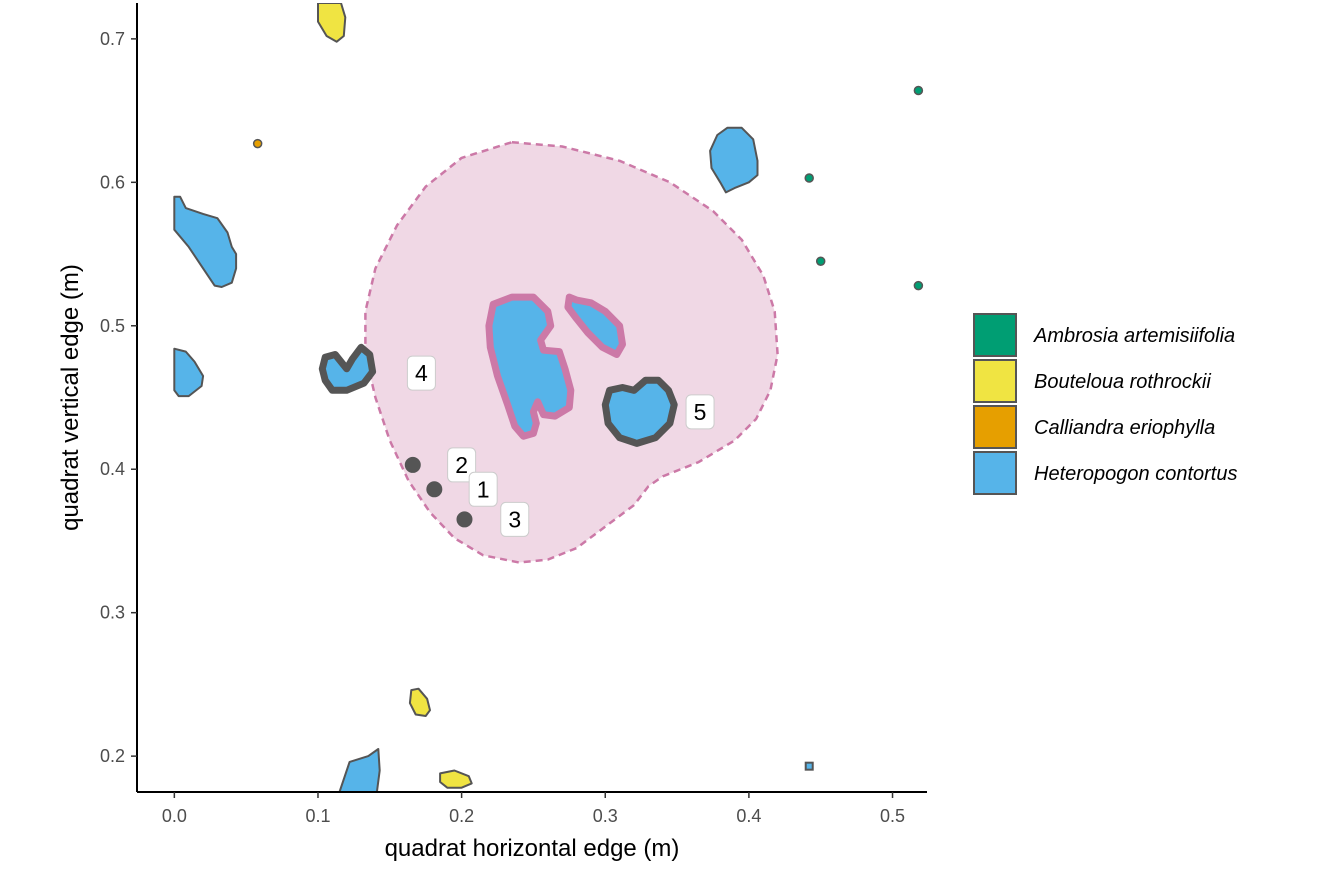  I want to click on legend-label-3: Calliandra eriophylla, so click(1124, 428).